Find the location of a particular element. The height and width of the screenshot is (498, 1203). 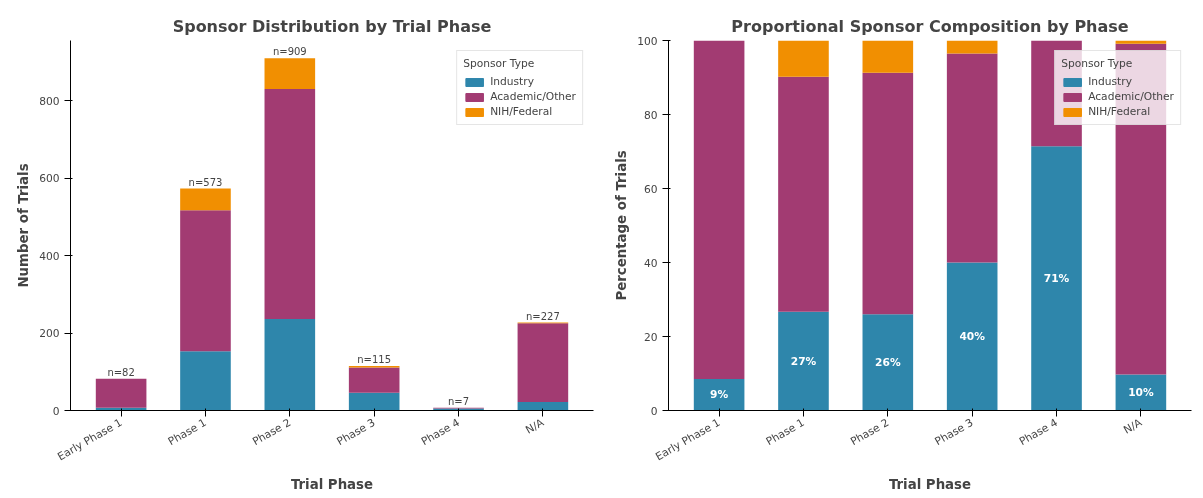

chart-title: Proportional Sponsor Composition by Phase is located at coordinates (930, 26).